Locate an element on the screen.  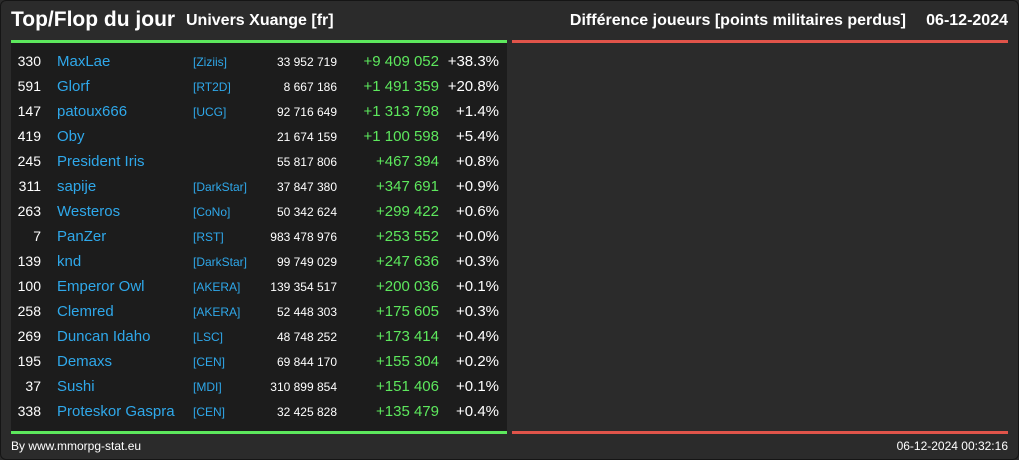
points-cell: 37 847 380 is located at coordinates (306, 187).